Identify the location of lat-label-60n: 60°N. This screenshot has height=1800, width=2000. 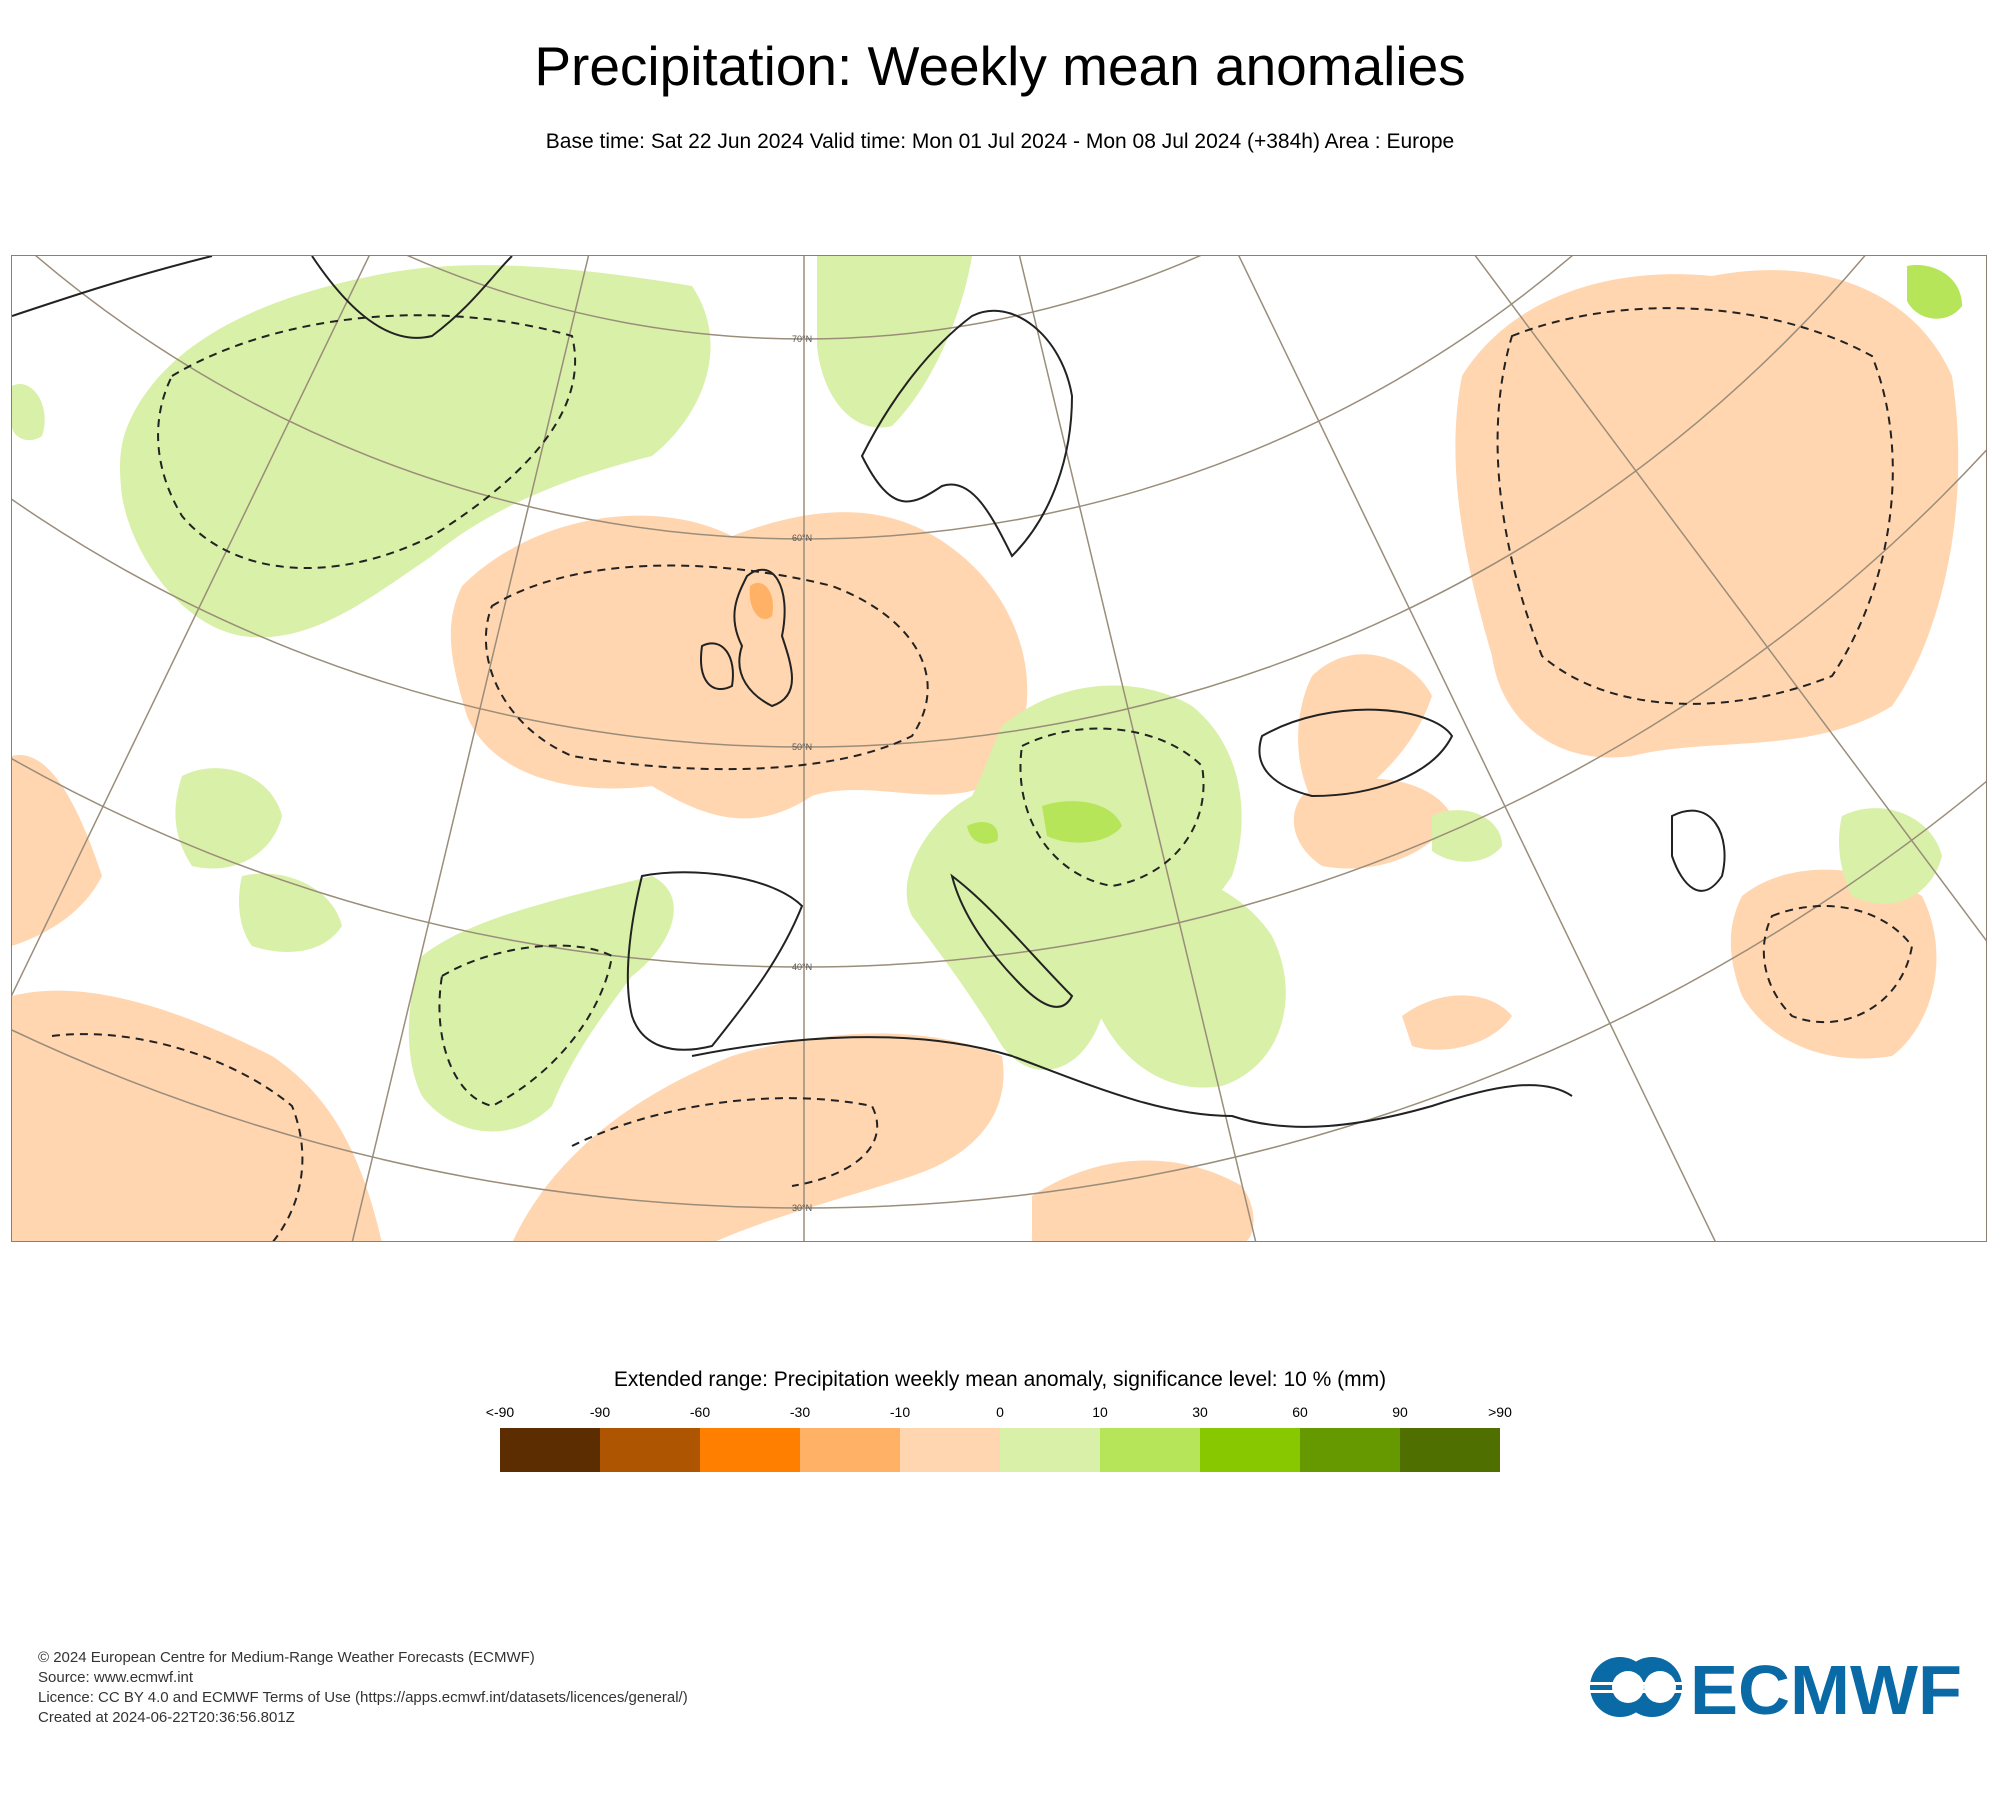
(802, 538).